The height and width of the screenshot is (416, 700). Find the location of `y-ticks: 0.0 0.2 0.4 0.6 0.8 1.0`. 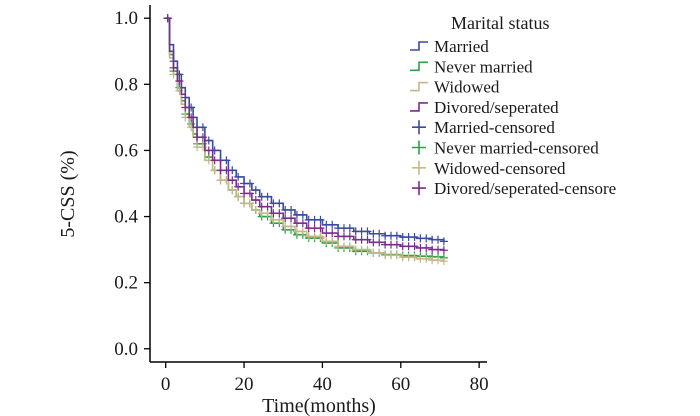

y-ticks: 0.0 0.2 0.4 0.6 0.8 1.0 is located at coordinates (132, 184).